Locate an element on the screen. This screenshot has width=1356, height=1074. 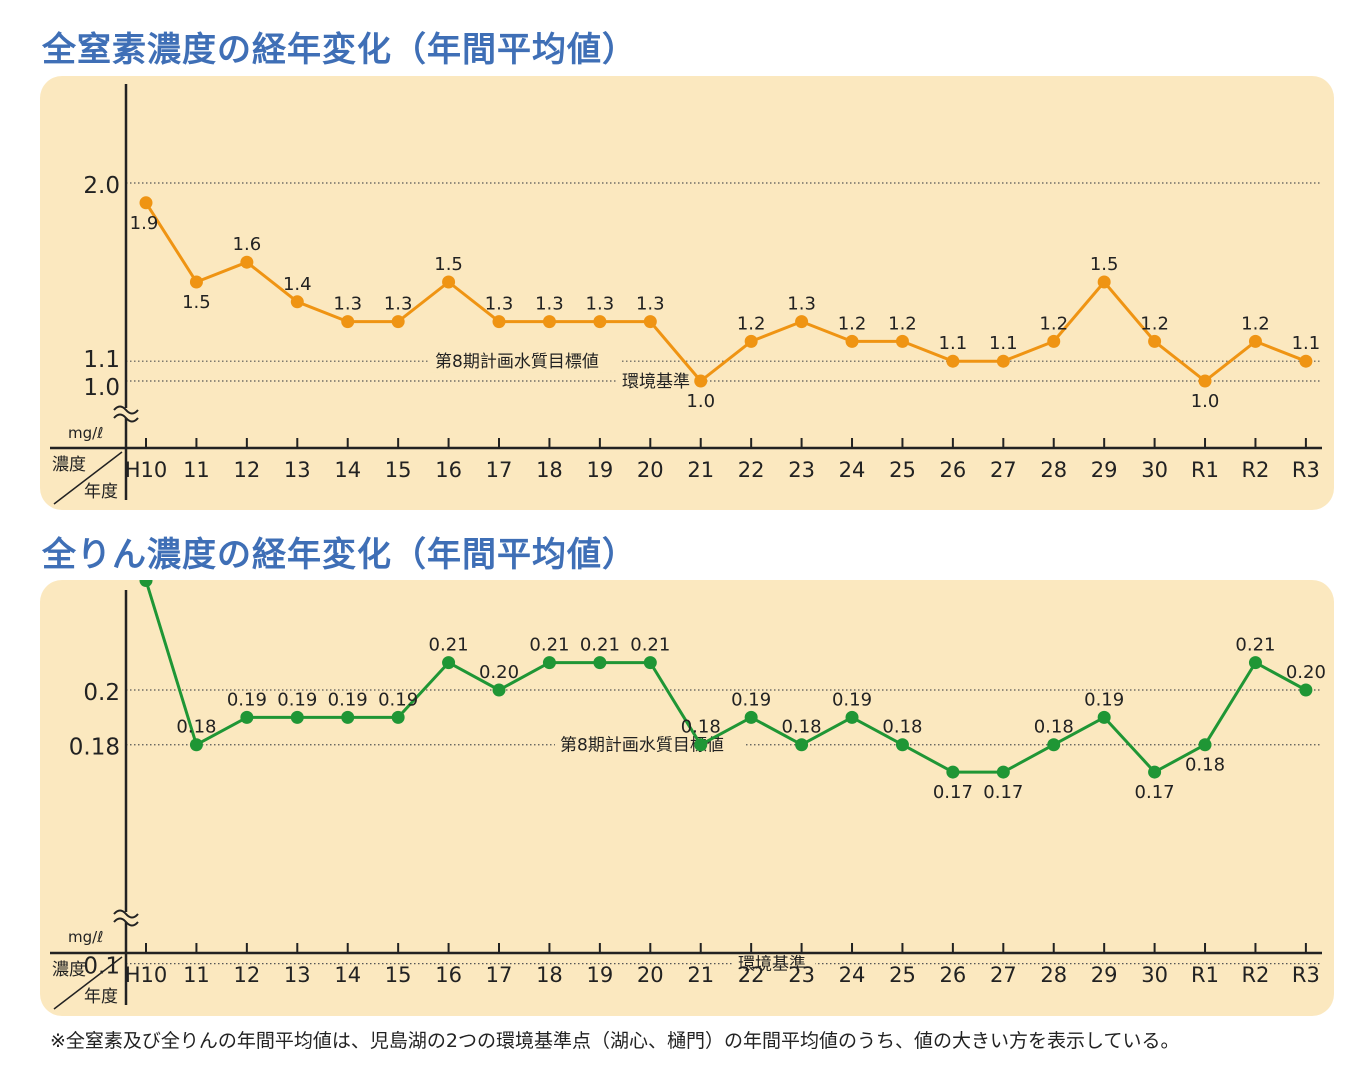
nitrogen-x-tick-label: 22 is located at coordinates (751, 470).